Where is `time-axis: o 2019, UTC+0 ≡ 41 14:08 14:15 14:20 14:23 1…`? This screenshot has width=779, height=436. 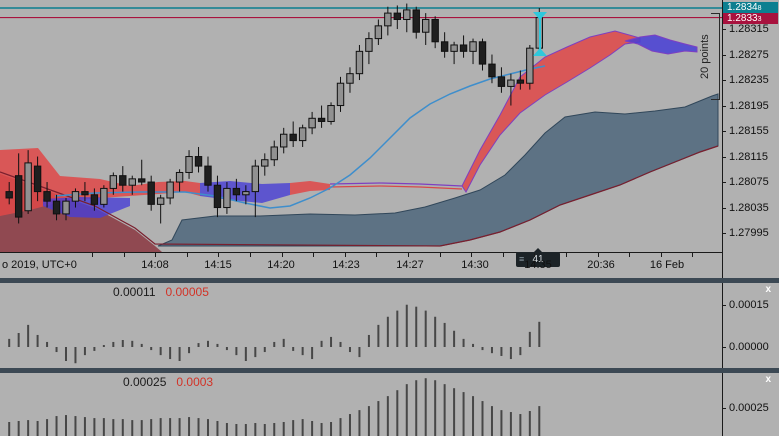 time-axis: o 2019, UTC+0 ≡ 41 14:08 14:15 14:20 14:23 1… is located at coordinates (389, 263).